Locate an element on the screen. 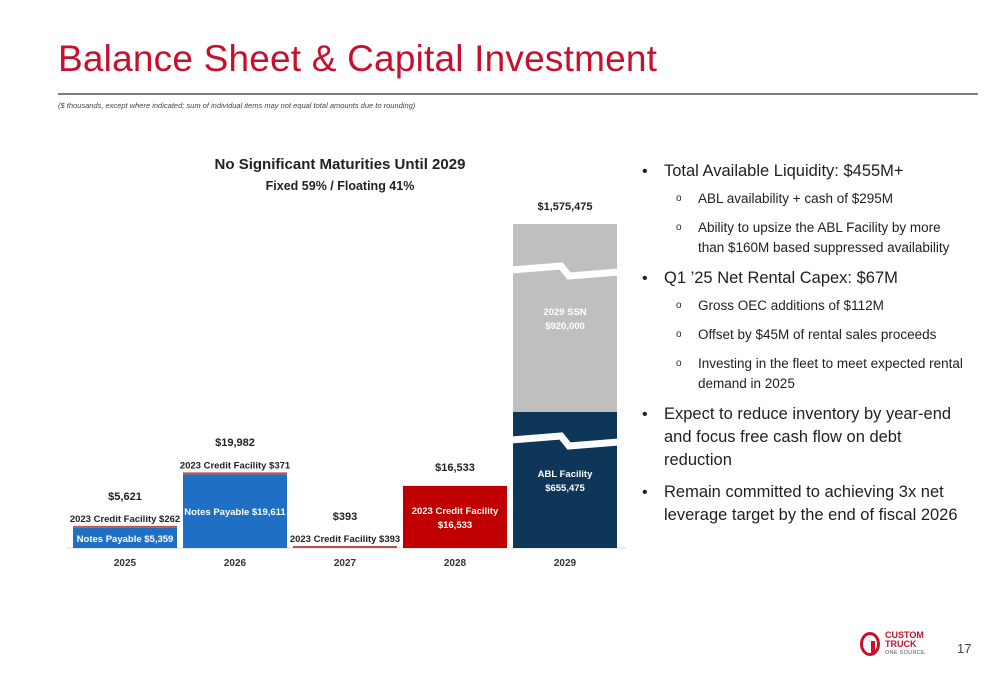 Image resolution: width=1000 pixels, height=685 pixels. bullet-text: Total Available Liquidity: $455M+ is located at coordinates (784, 171).